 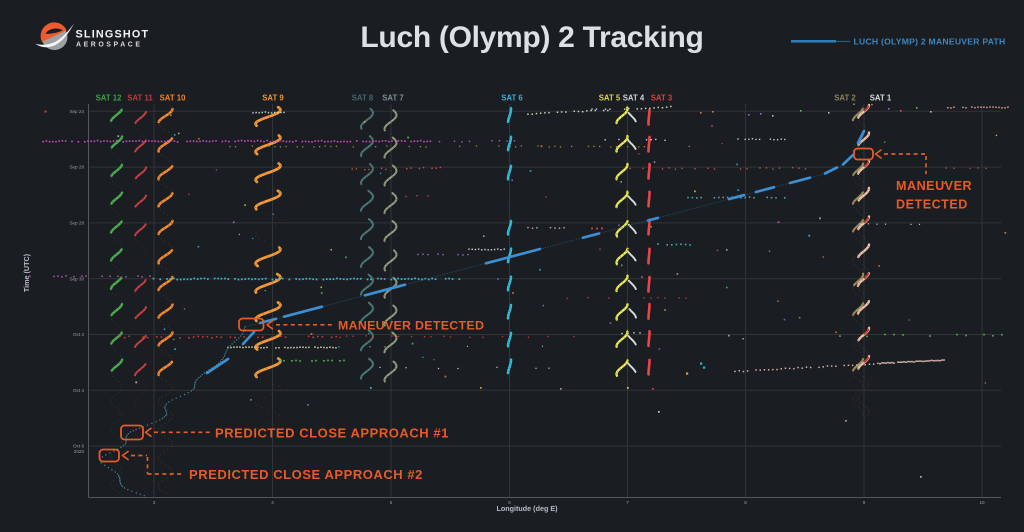 What do you see at coordinates (76, 278) in the screenshot?
I see `svg-text: Sep 30` at bounding box center [76, 278].